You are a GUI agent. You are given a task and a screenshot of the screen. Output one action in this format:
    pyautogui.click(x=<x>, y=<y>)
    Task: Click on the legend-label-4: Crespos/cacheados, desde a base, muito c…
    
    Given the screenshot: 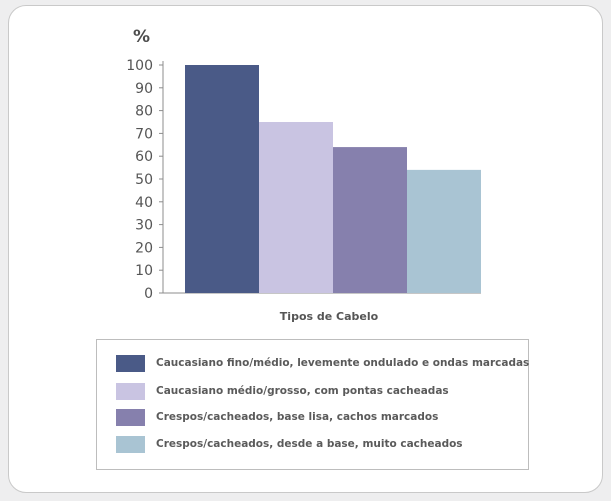 What is the action you would take?
    pyautogui.click(x=309, y=444)
    